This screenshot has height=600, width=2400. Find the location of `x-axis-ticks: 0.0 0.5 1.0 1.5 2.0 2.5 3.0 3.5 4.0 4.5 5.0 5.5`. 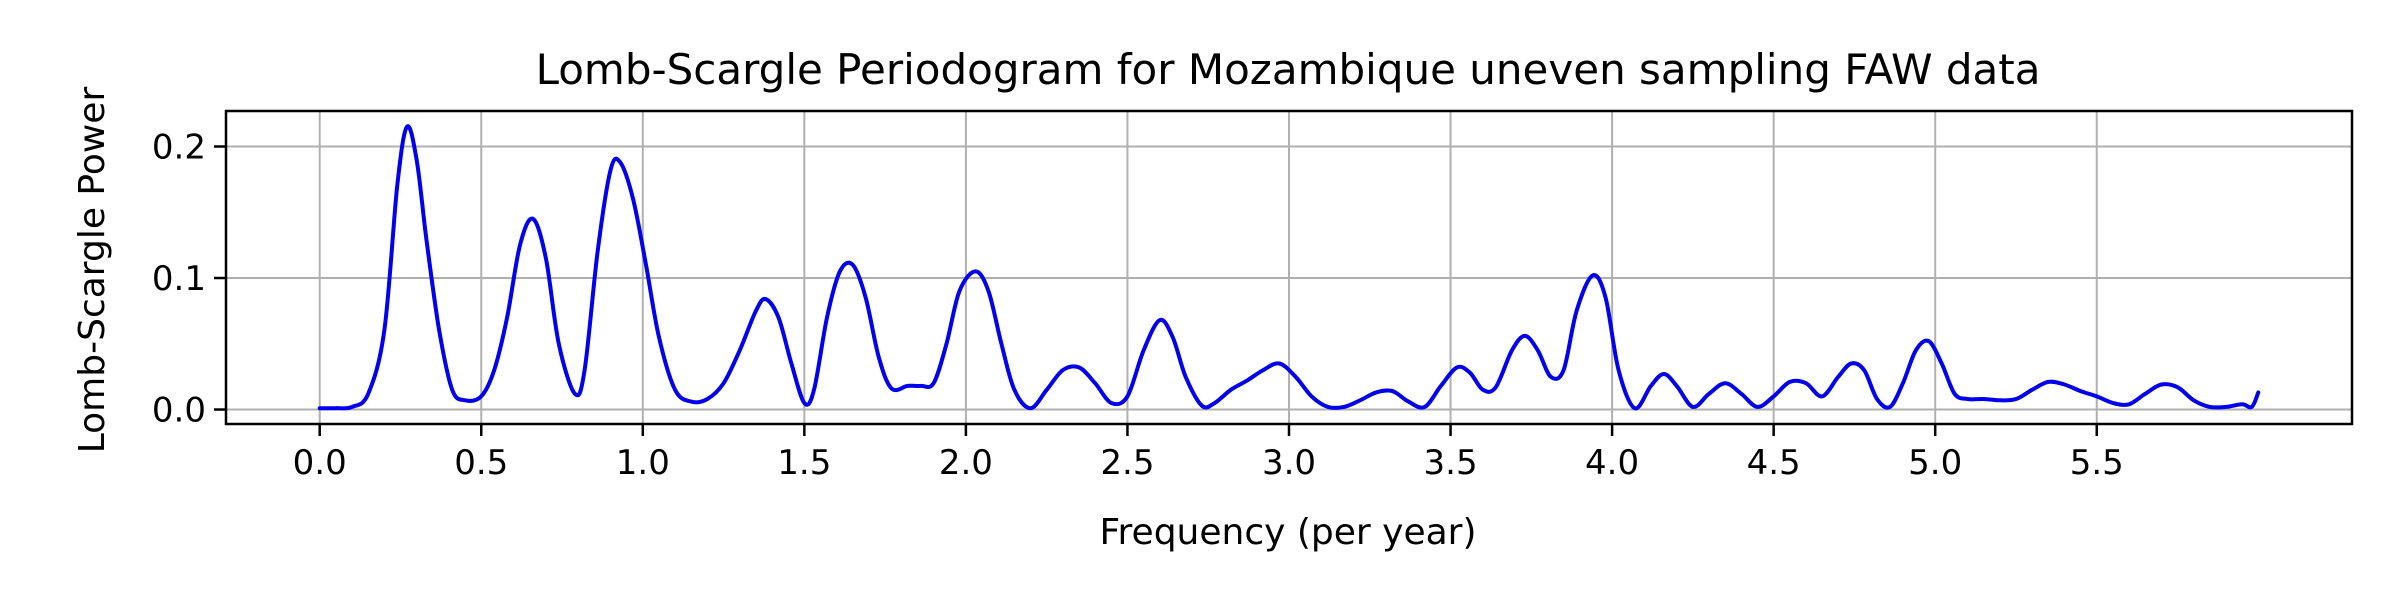

x-axis-ticks: 0.0 0.5 1.0 1.5 2.0 2.5 3.0 3.5 4.0 4.5 5.0 5.5 is located at coordinates (1208, 453).